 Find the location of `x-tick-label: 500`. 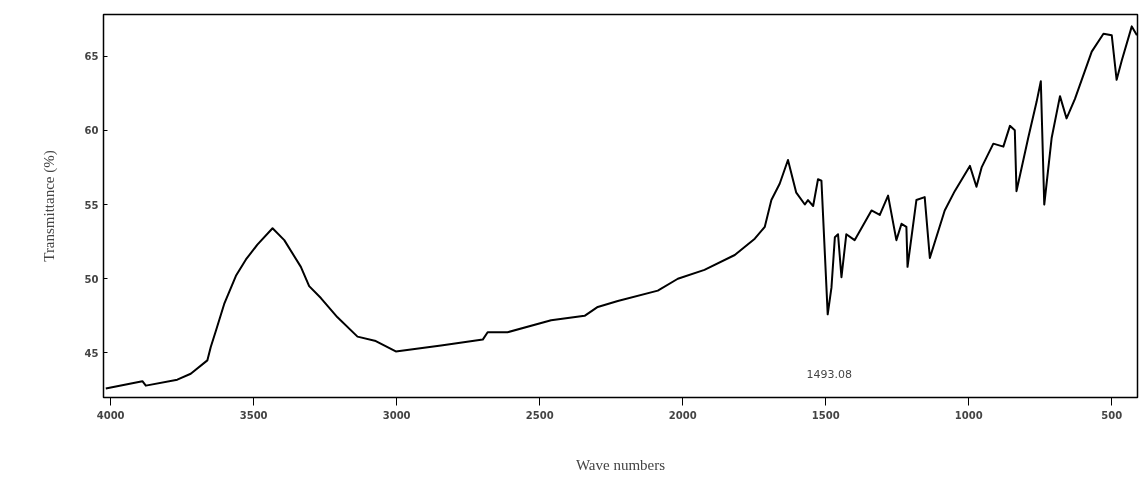

x-tick-label: 500 is located at coordinates (1112, 415).